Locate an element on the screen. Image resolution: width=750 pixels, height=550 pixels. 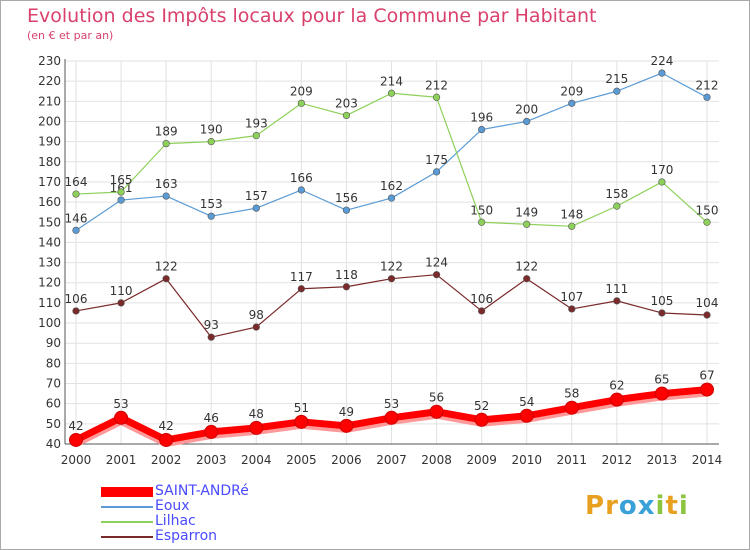
data-label: 54 is located at coordinates (526, 402).